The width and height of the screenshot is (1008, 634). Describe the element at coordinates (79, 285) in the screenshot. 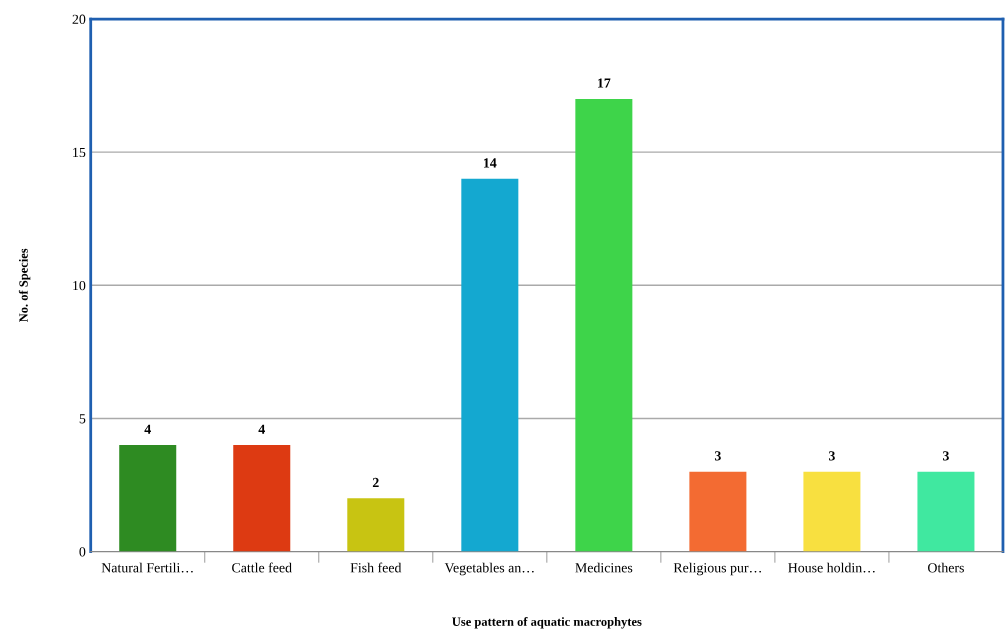

I see `y-tick-label: 10` at that location.